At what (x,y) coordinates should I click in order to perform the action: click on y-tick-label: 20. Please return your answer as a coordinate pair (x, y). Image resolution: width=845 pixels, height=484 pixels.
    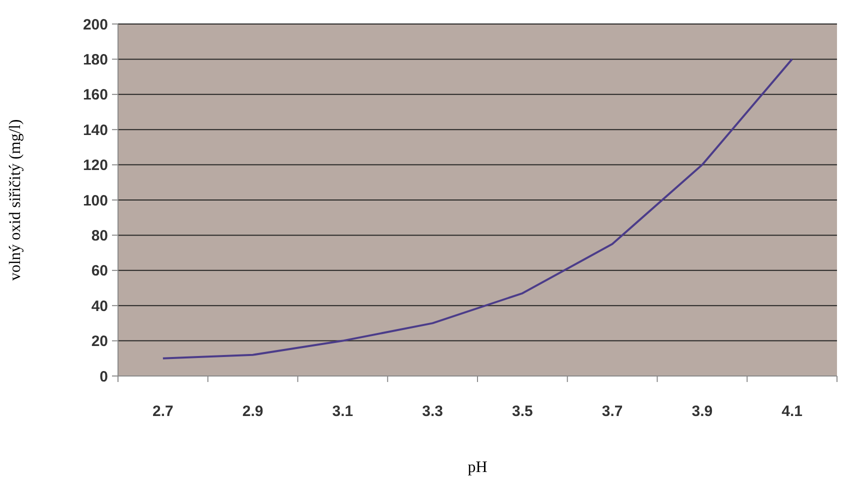
    Looking at the image, I should click on (99, 341).